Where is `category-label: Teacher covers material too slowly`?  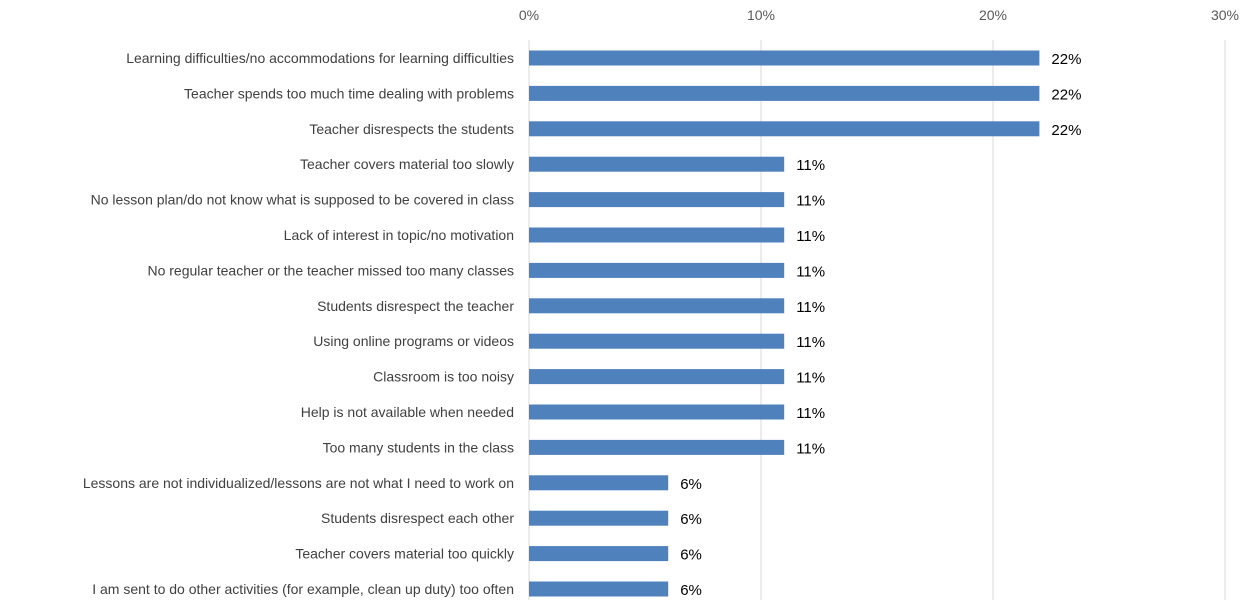
category-label: Teacher covers material too slowly is located at coordinates (407, 164).